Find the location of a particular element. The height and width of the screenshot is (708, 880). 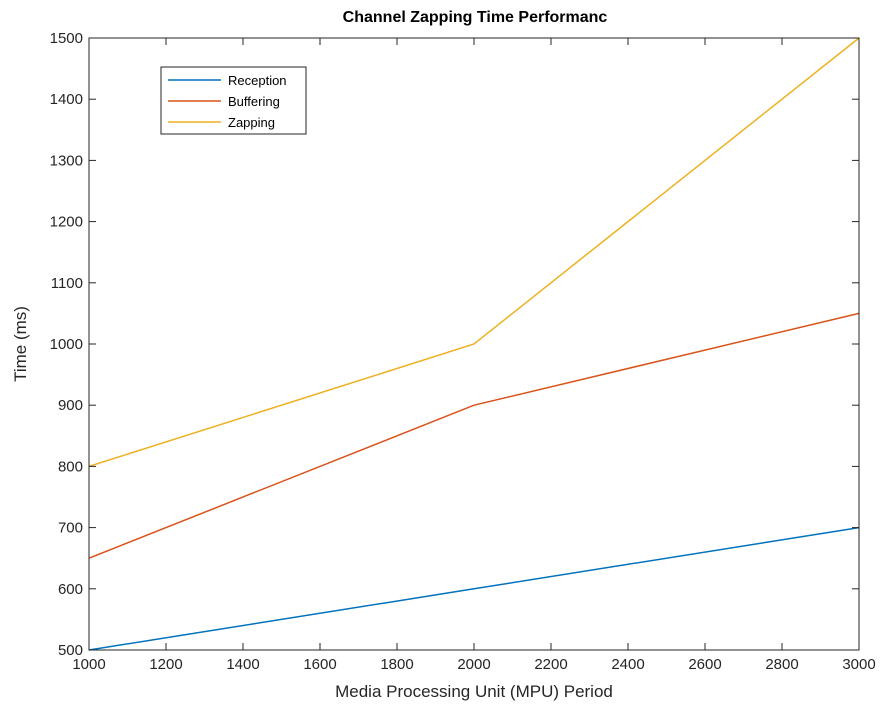

x-tick-label: 3000 is located at coordinates (858, 664).